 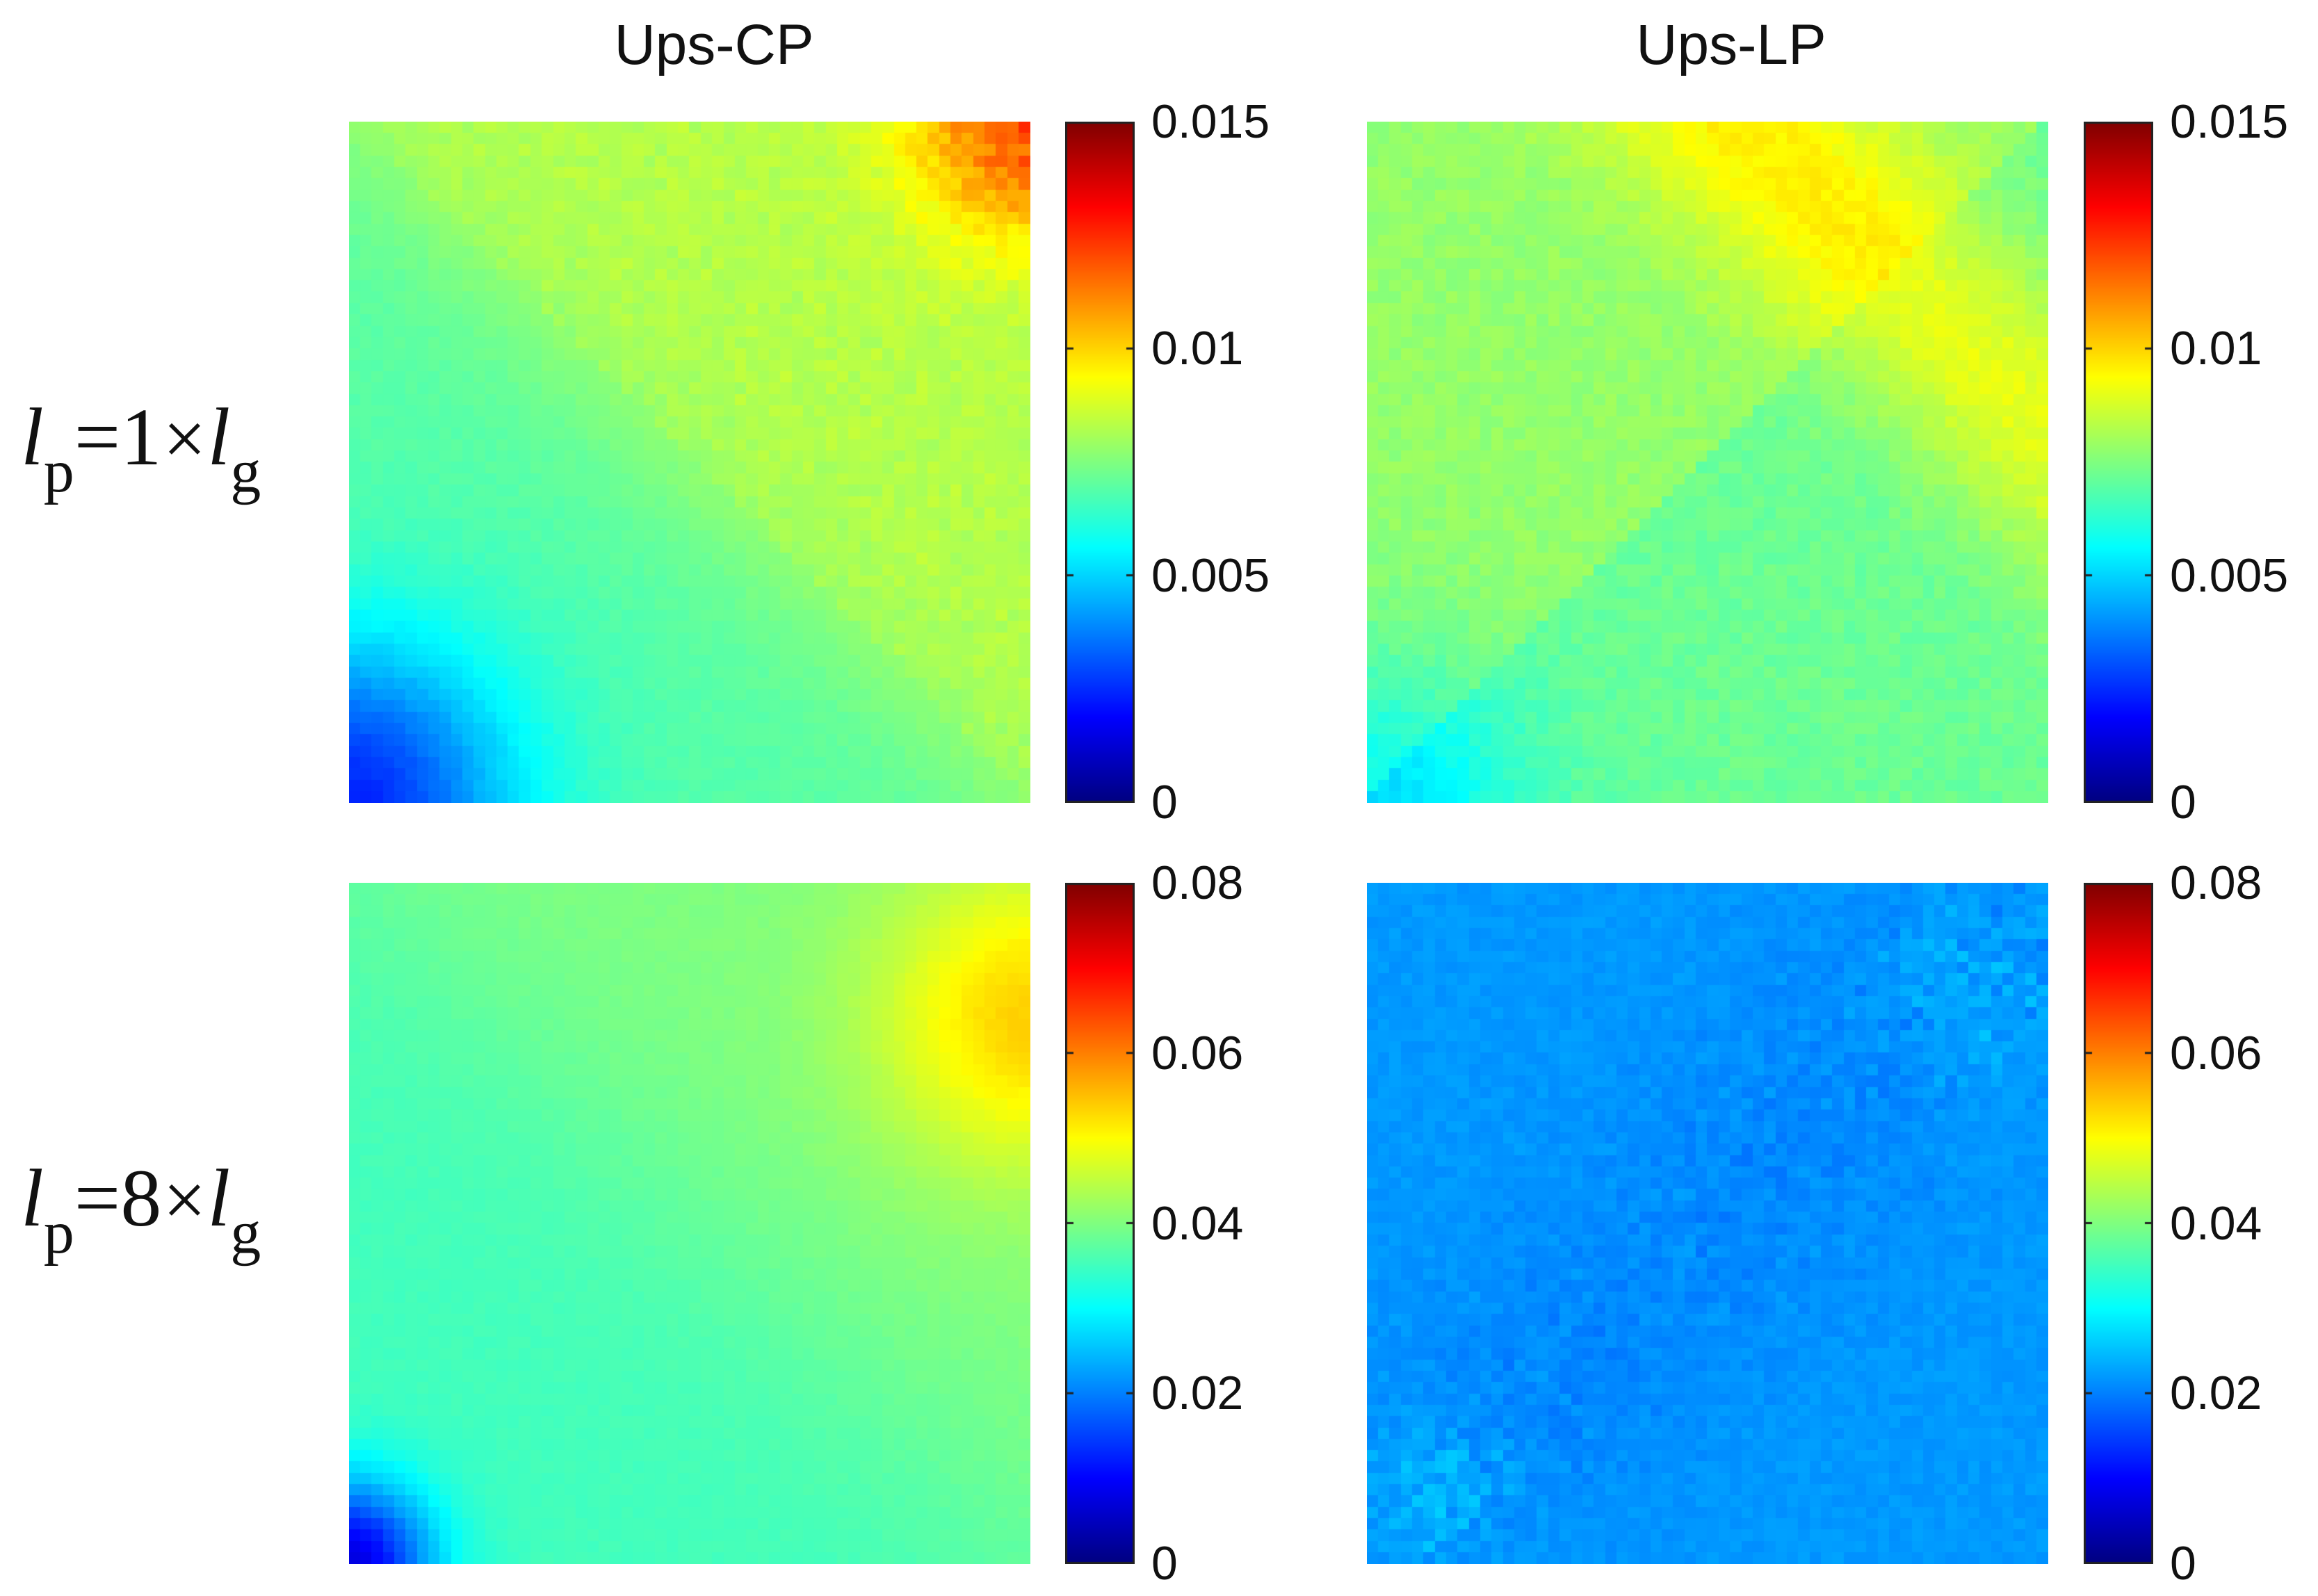 I want to click on colorbar-ups-lp-lp1, so click(x=2118, y=462).